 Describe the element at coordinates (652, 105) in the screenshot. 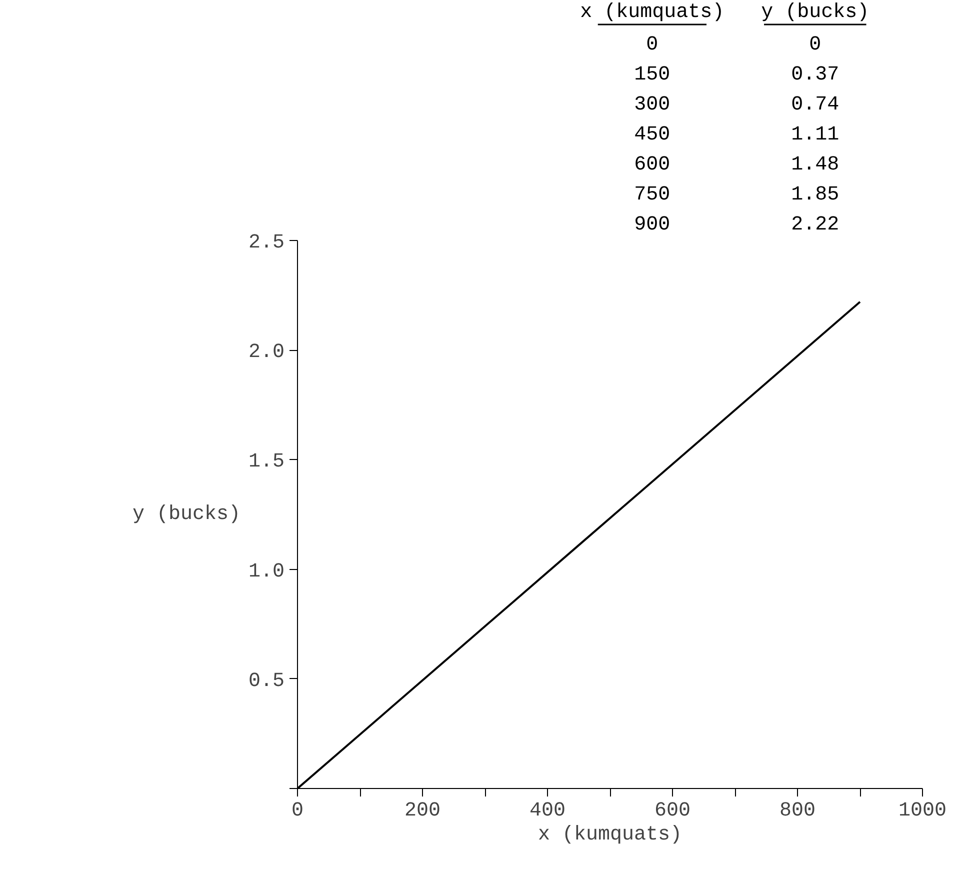

I see `text: 300` at that location.